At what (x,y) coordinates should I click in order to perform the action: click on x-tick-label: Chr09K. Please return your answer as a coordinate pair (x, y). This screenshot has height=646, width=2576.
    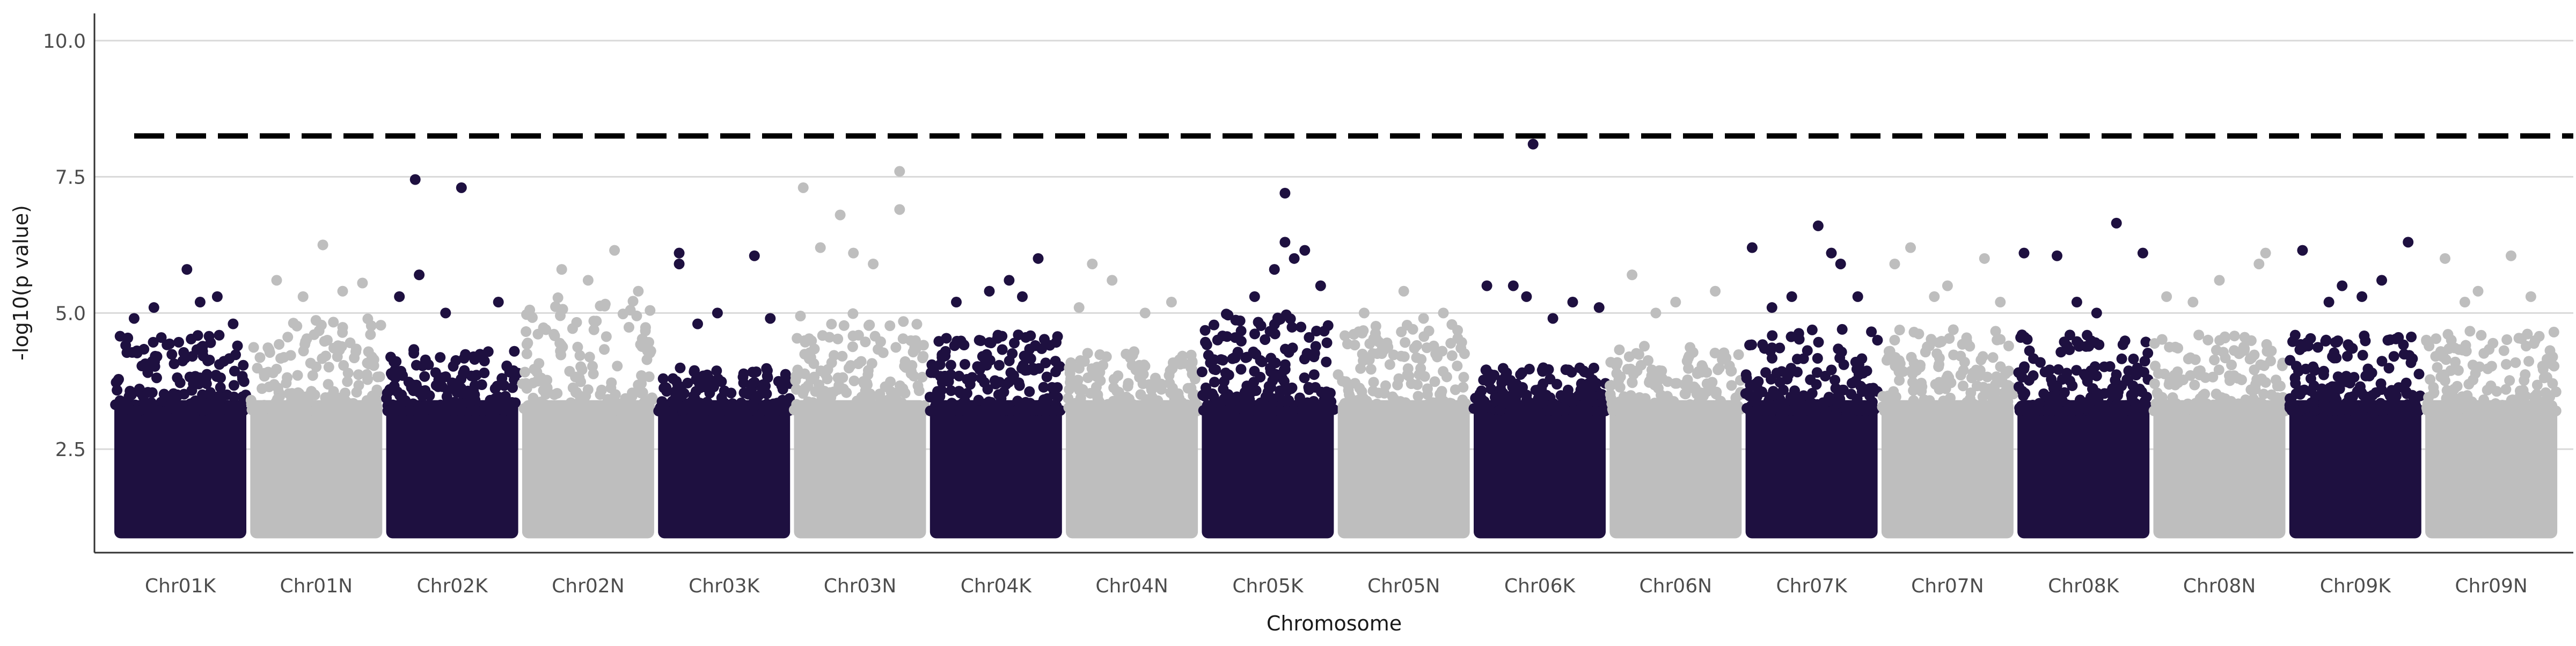
    Looking at the image, I should click on (2356, 586).